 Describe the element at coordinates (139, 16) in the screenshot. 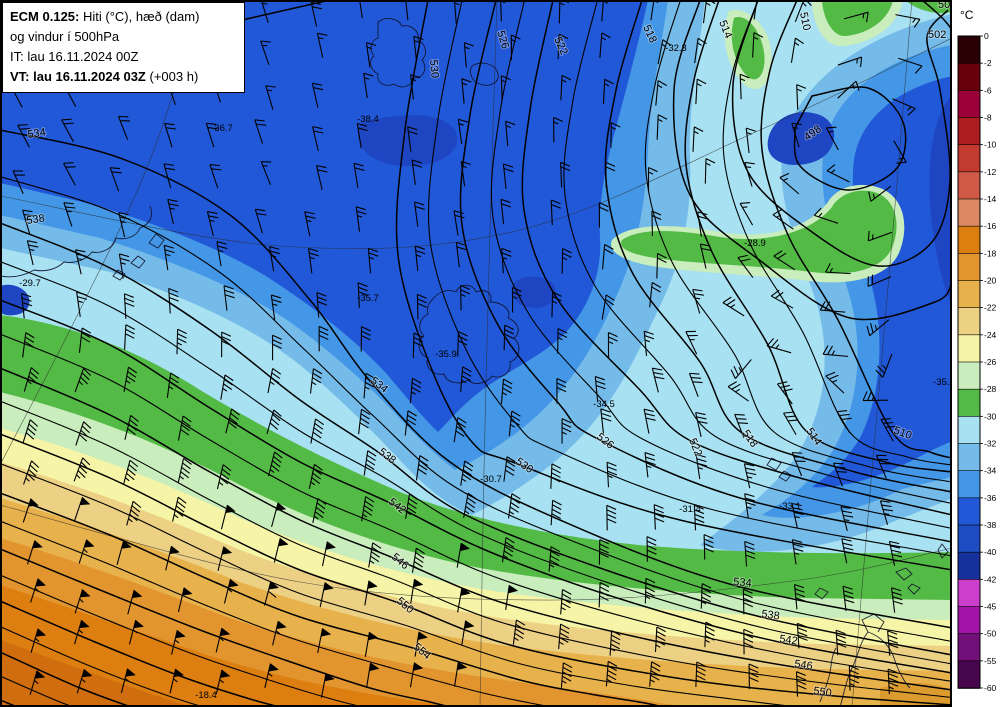

I see `legend-title: Hiti (°C), hæð (dam)` at that location.